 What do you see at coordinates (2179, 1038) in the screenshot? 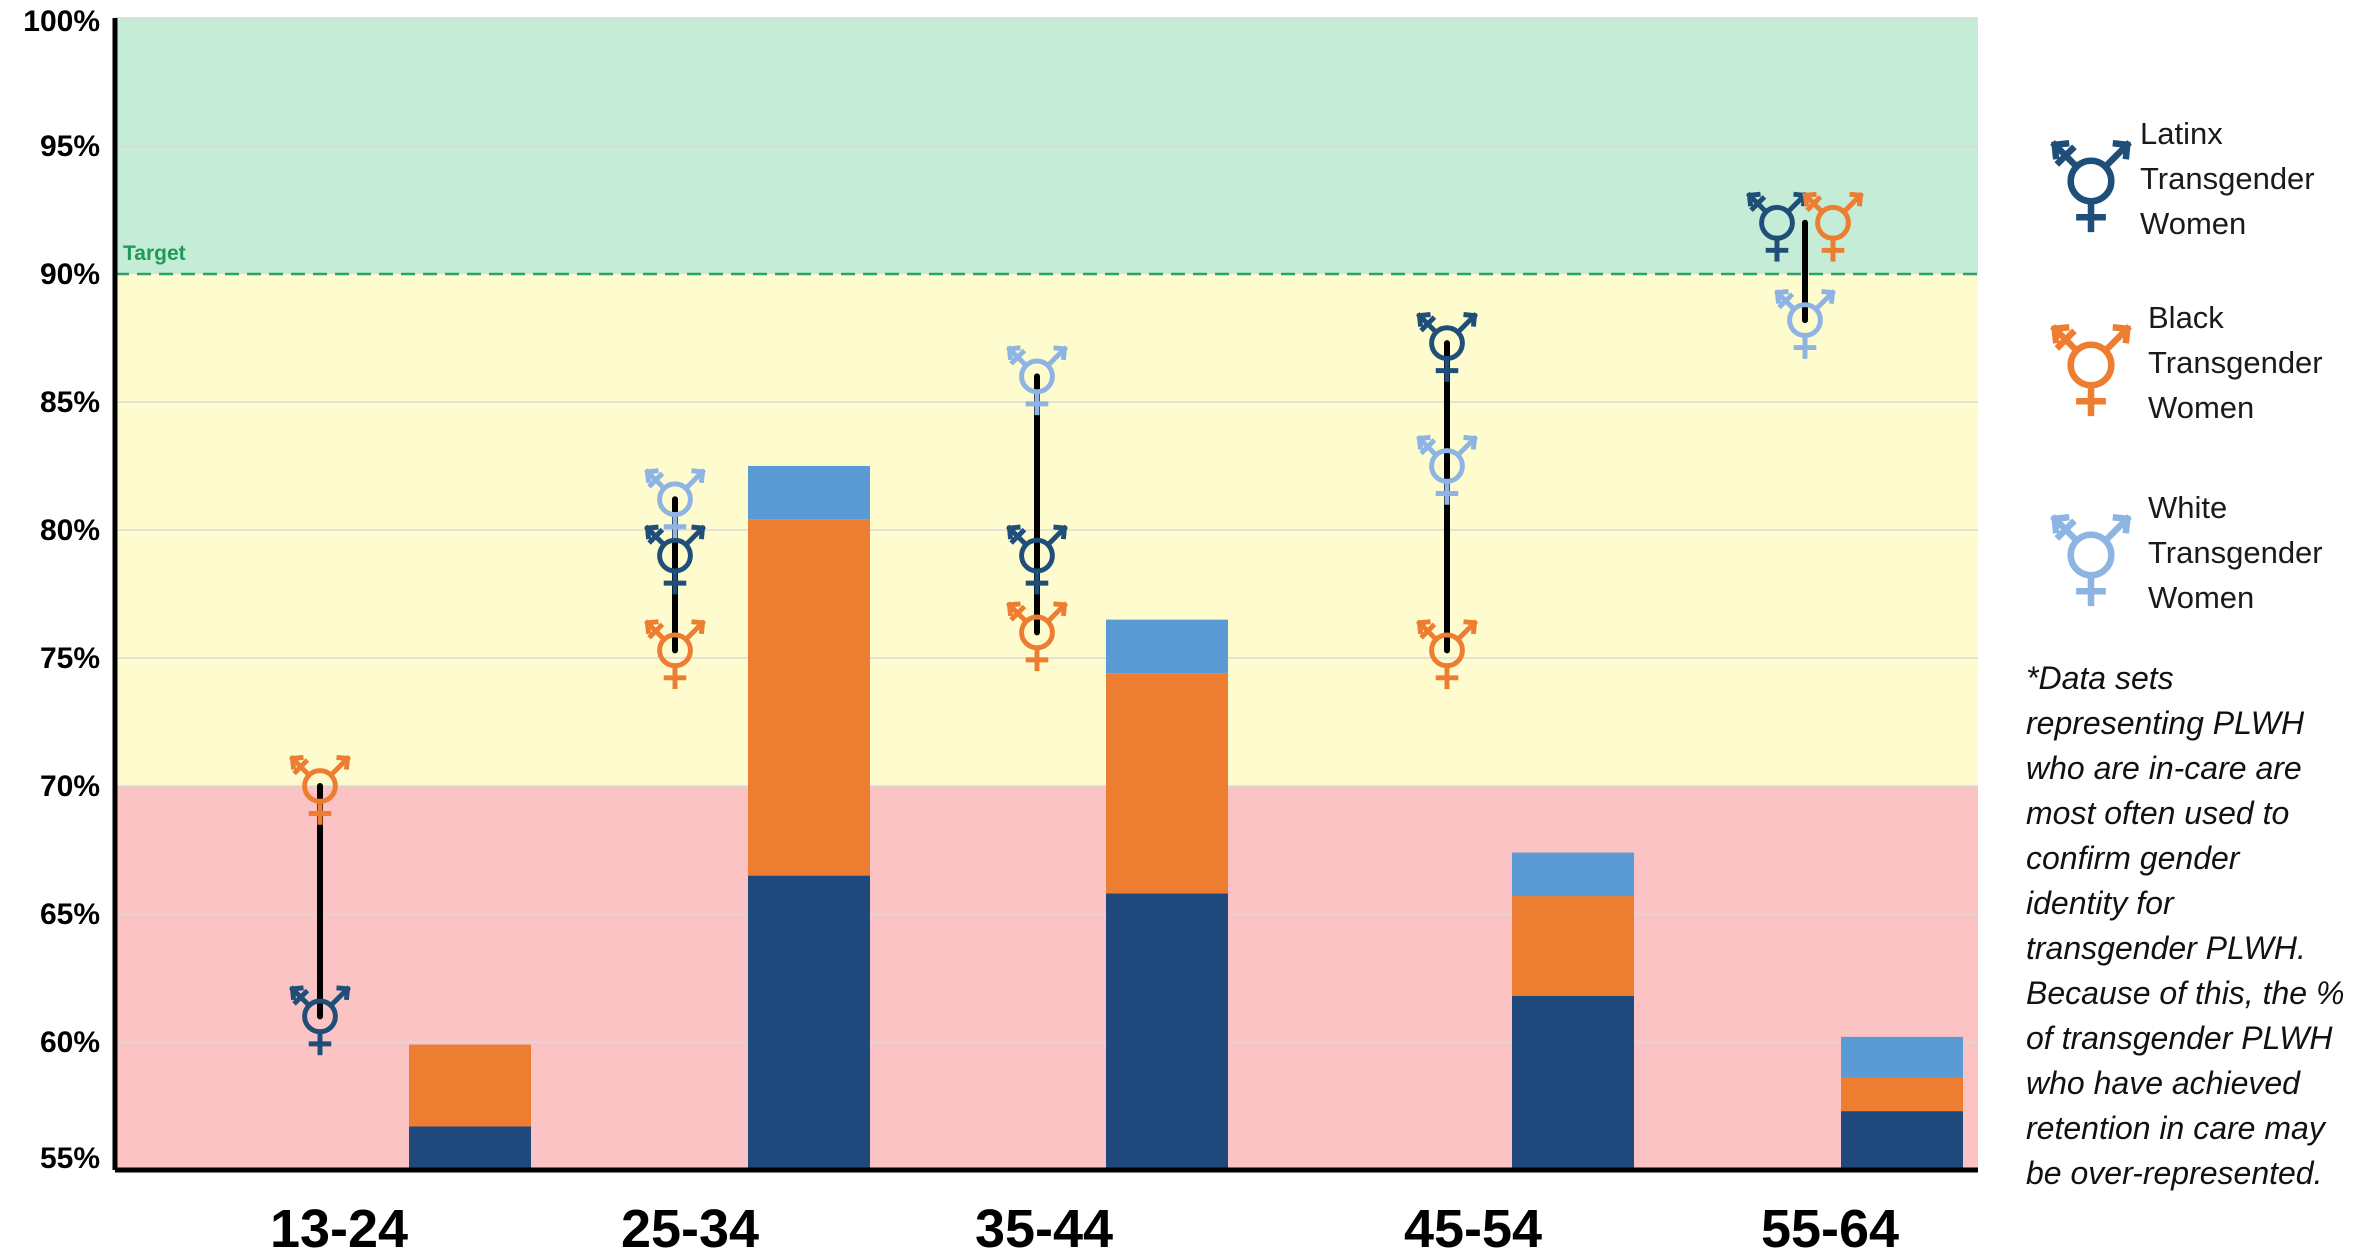
I see `footnote-line: of transgender PLWH` at bounding box center [2179, 1038].